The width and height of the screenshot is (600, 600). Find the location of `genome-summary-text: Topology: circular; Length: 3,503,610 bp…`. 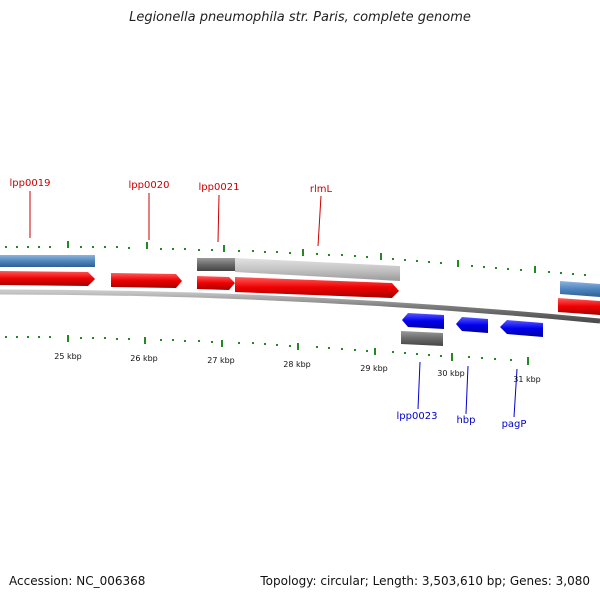

genome-summary-text: Topology: circular; Length: 3,503,610 bp… is located at coordinates (425, 581).